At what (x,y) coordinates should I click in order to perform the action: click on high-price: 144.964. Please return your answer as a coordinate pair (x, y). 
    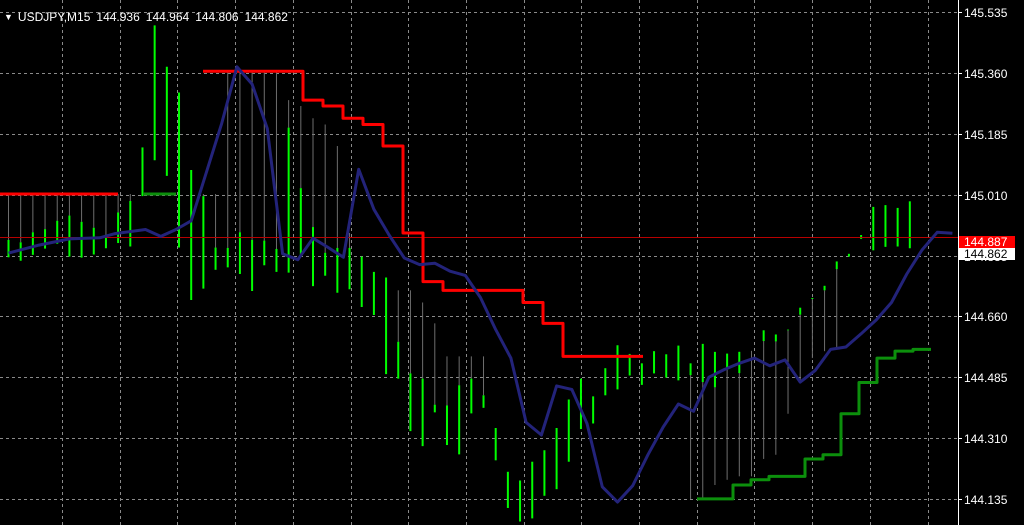
    Looking at the image, I should click on (167, 17).